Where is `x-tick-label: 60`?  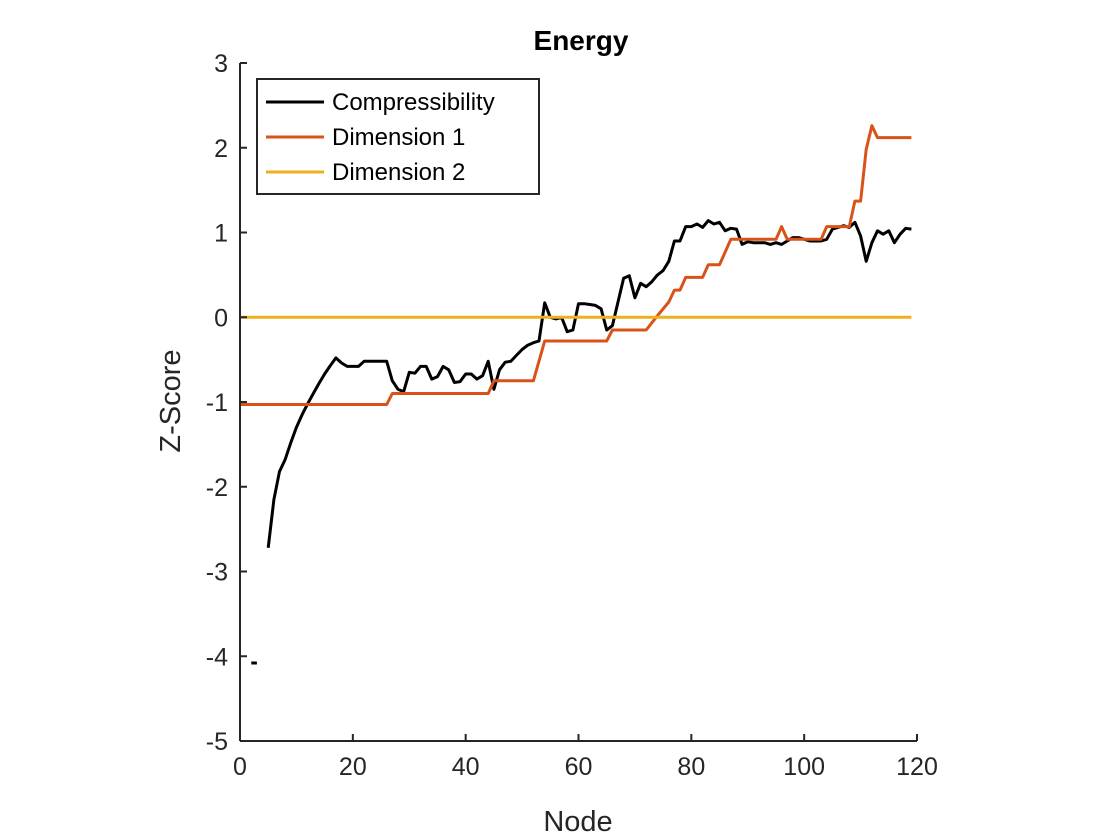 x-tick-label: 60 is located at coordinates (579, 767).